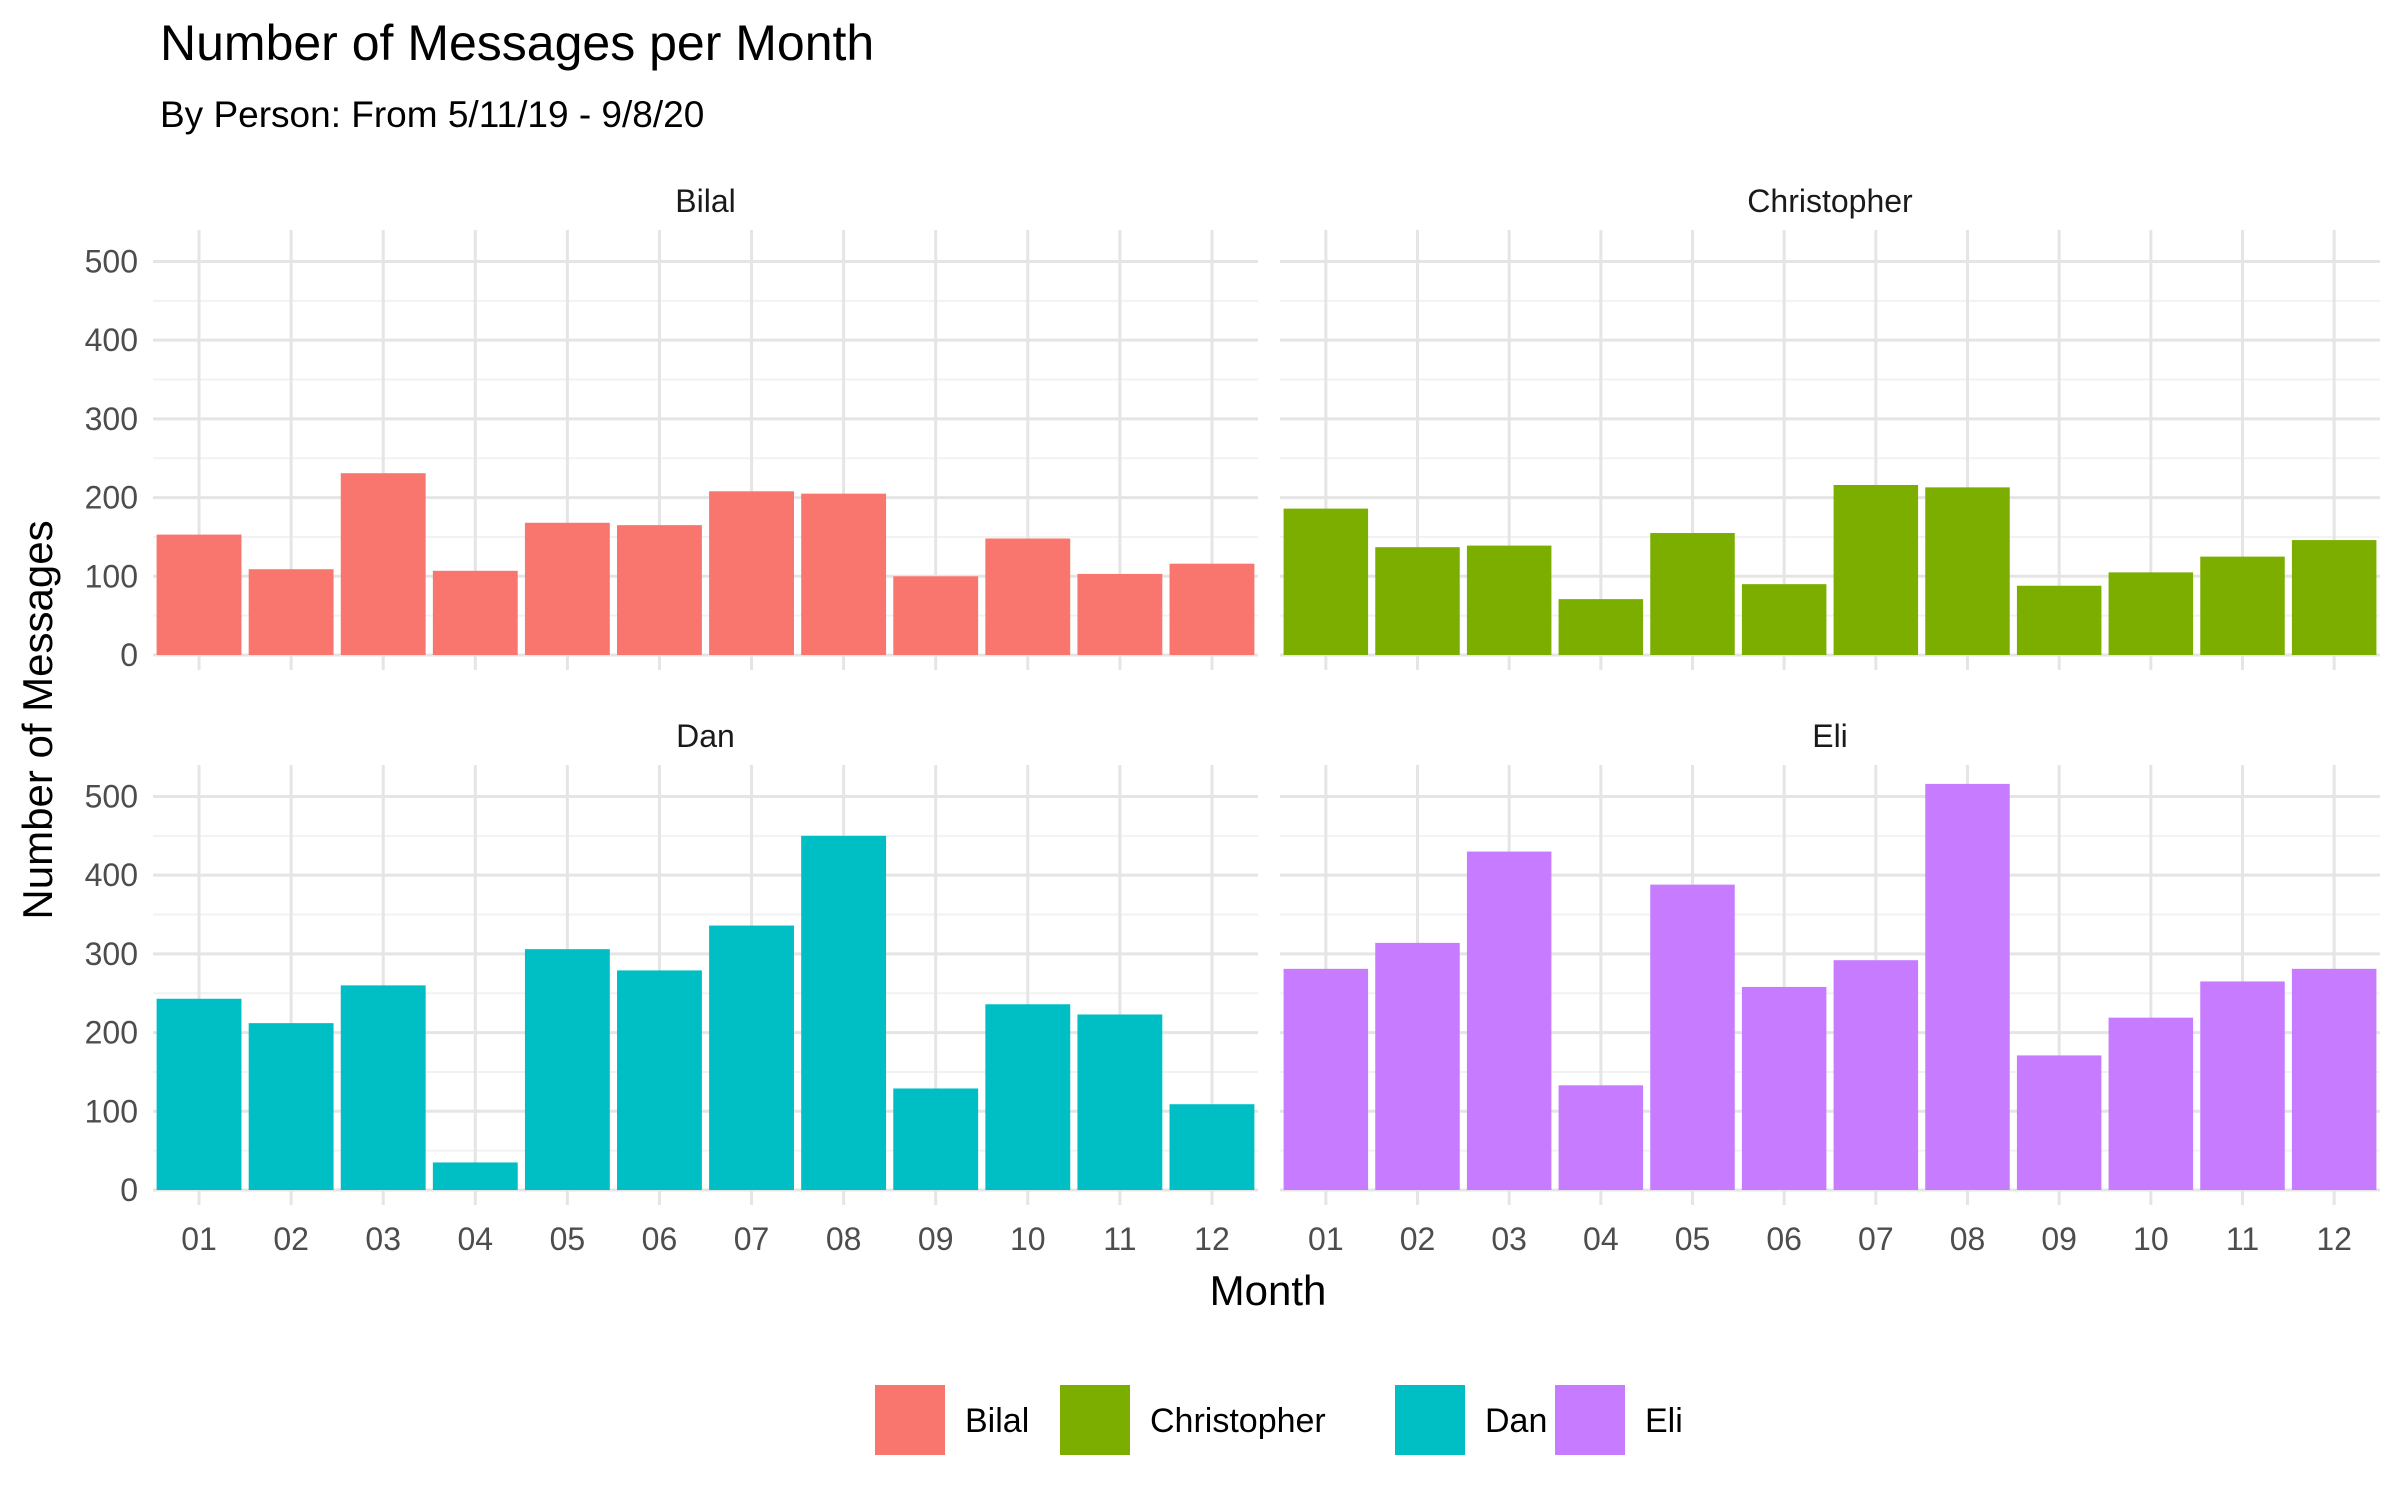 The width and height of the screenshot is (2400, 1500). I want to click on y-axis-title: Number of Messages, so click(37, 719).